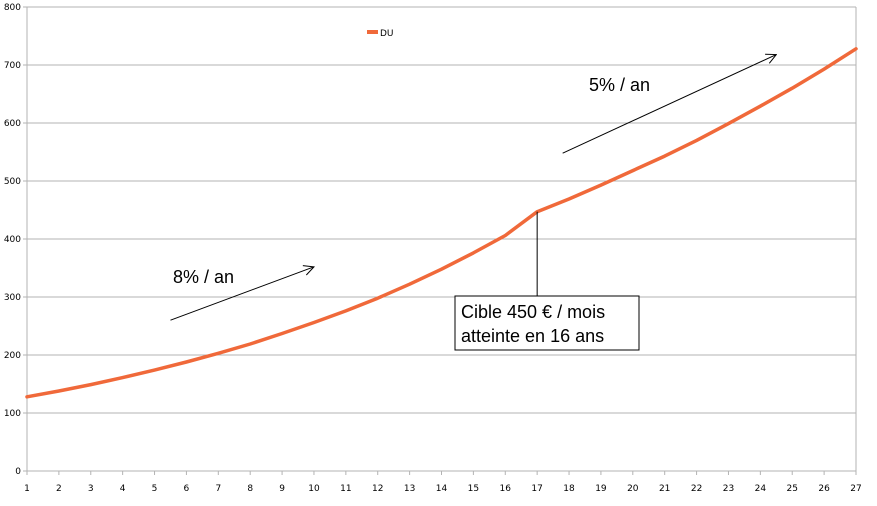 The width and height of the screenshot is (877, 506). I want to click on x-tick-label-20: 20, so click(633, 489).